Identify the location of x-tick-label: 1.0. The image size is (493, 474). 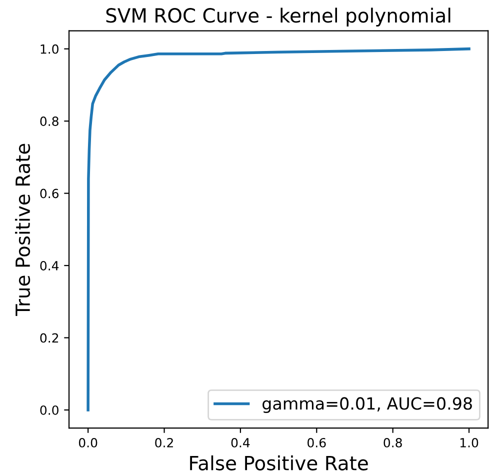
(469, 443).